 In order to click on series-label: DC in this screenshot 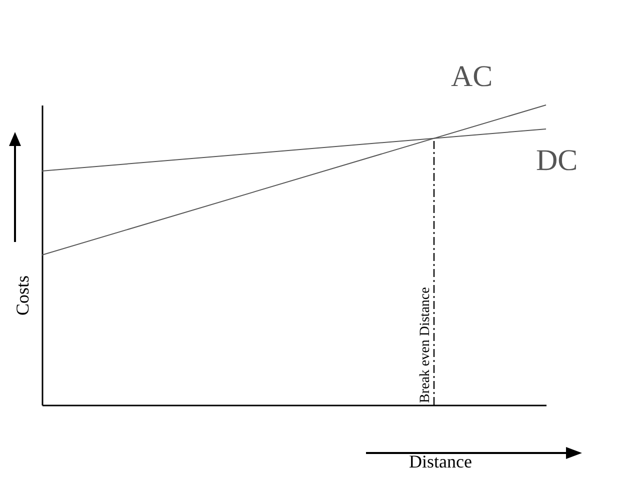, I will do `click(557, 160)`.